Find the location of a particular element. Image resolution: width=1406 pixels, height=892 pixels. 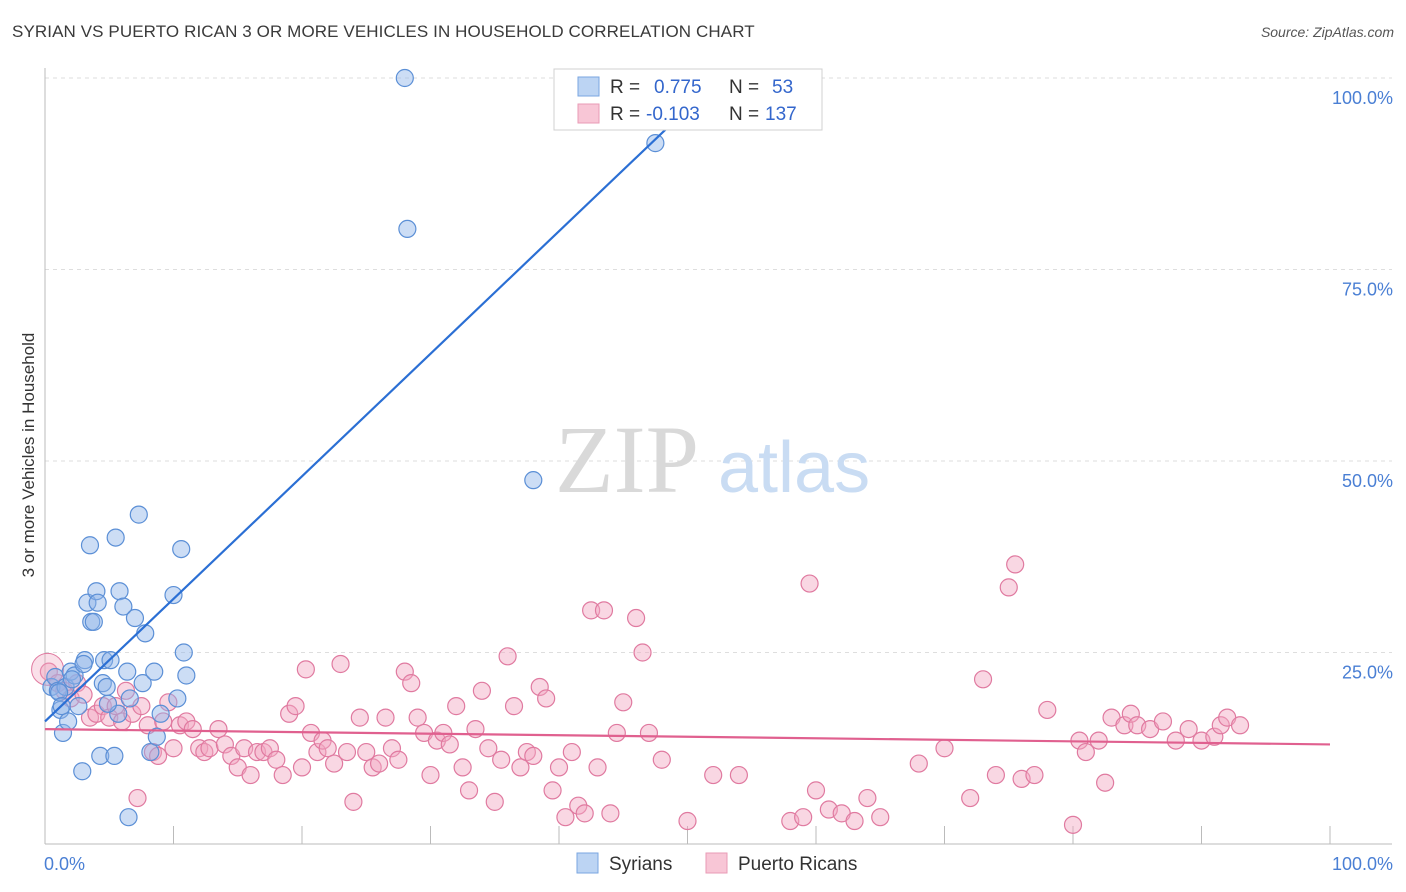

x-tick-labels: 0.0% 100.0% is located at coordinates (718, 864).